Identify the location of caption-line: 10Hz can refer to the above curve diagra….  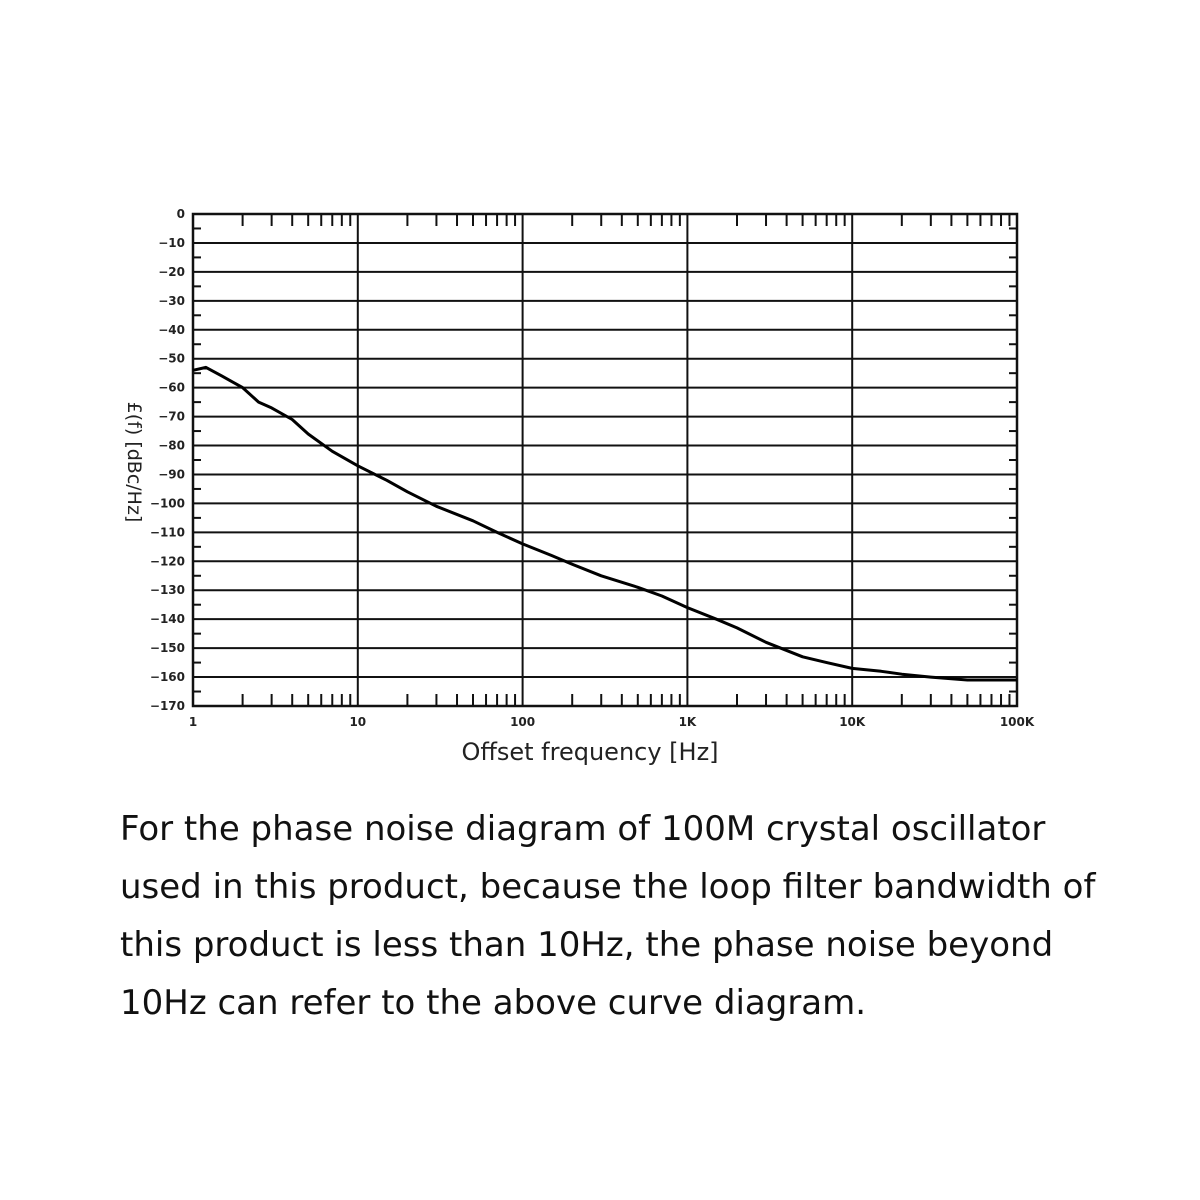
(493, 1003).